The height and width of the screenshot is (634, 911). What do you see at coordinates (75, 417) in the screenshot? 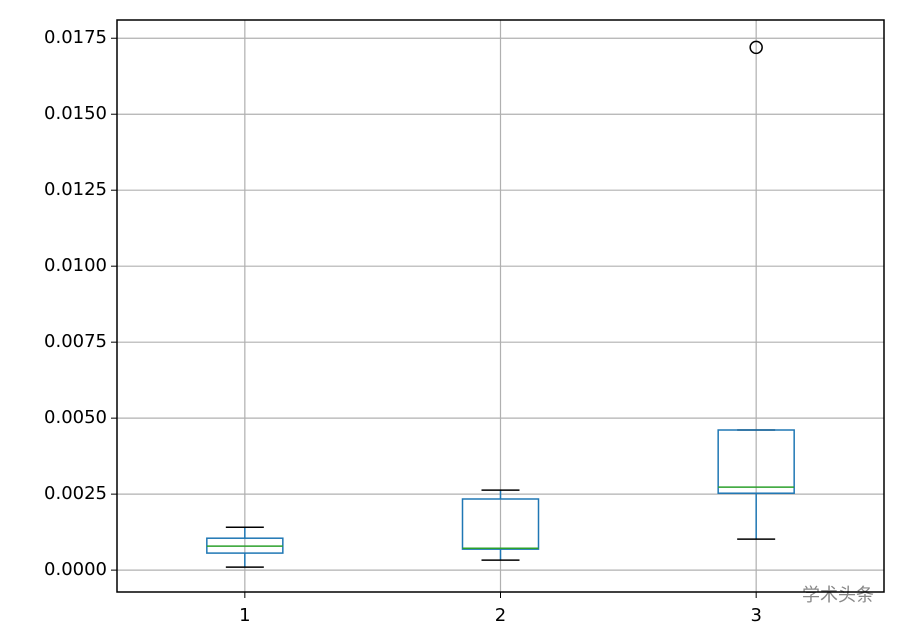
I see `y-tick-label: 0.0050` at bounding box center [75, 417].